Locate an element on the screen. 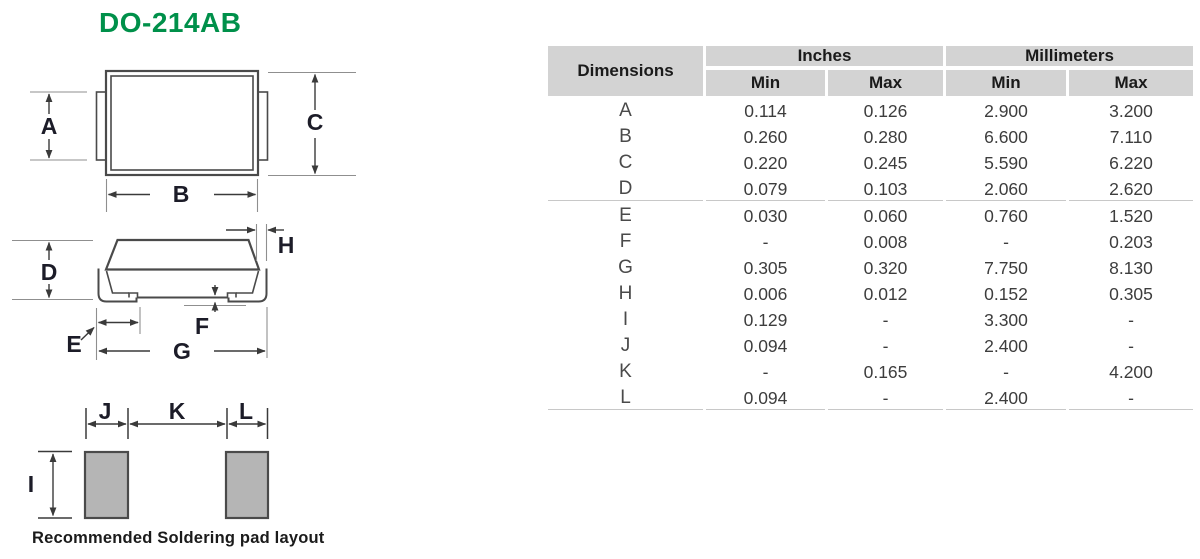  table-row: A 0.114 0.126 2.900 3.200 is located at coordinates (870, 111).